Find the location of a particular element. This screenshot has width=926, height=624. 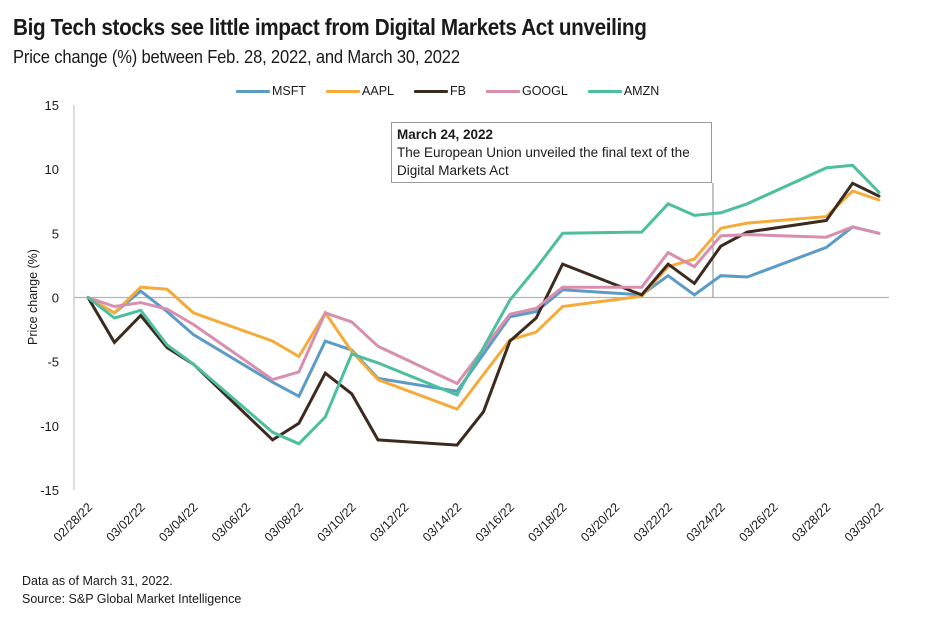

x-tick-label: 03/18/22 is located at coordinates (547, 522).